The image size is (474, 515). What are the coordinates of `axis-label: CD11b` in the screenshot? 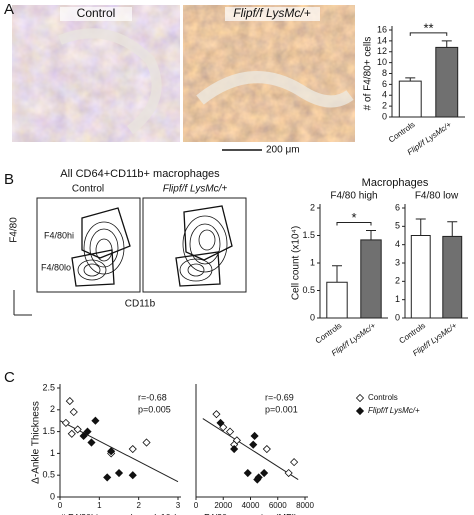 It's located at (140, 304).